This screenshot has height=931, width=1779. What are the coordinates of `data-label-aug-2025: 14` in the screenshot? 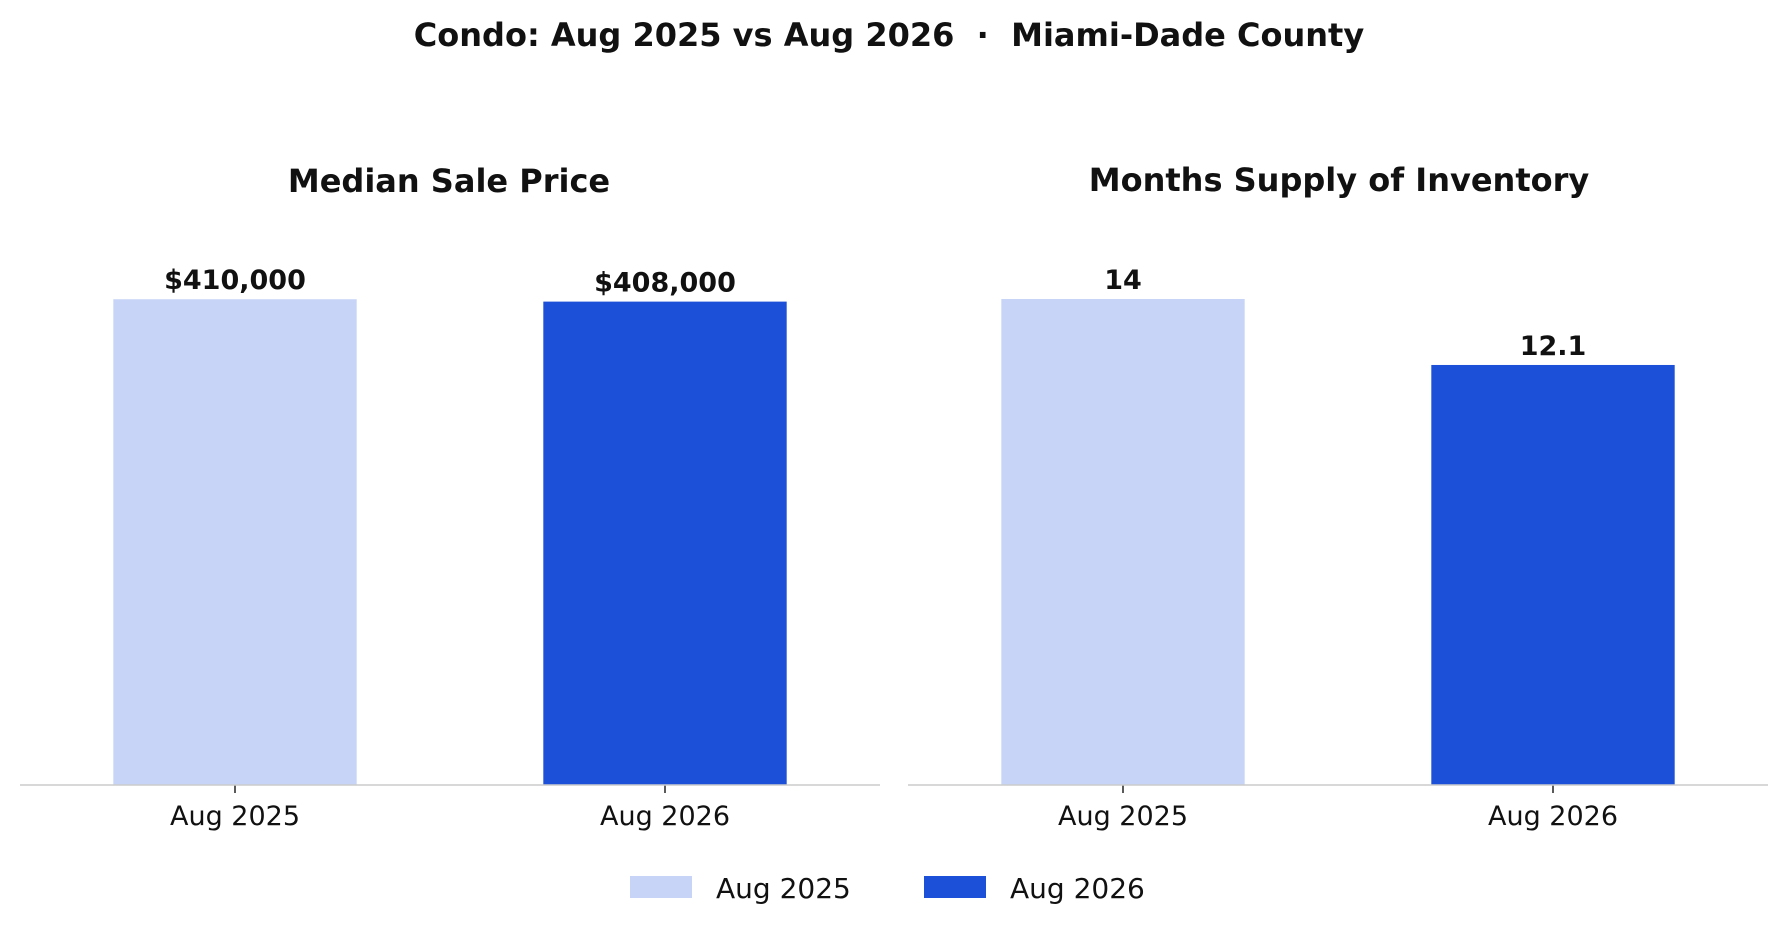 It's located at (1123, 280).